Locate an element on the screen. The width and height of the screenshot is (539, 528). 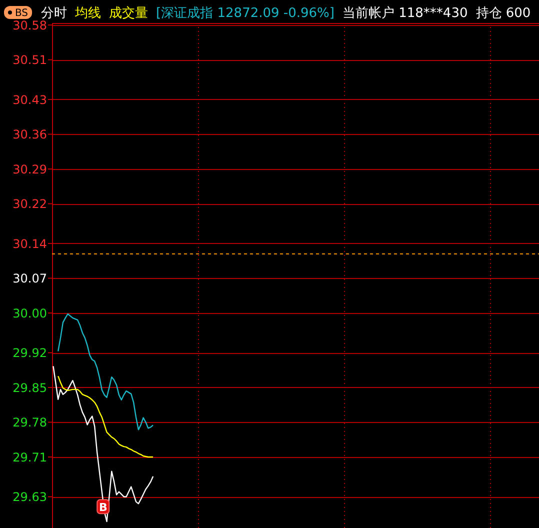
y-tick-label: 30.43 is located at coordinates (29, 99).